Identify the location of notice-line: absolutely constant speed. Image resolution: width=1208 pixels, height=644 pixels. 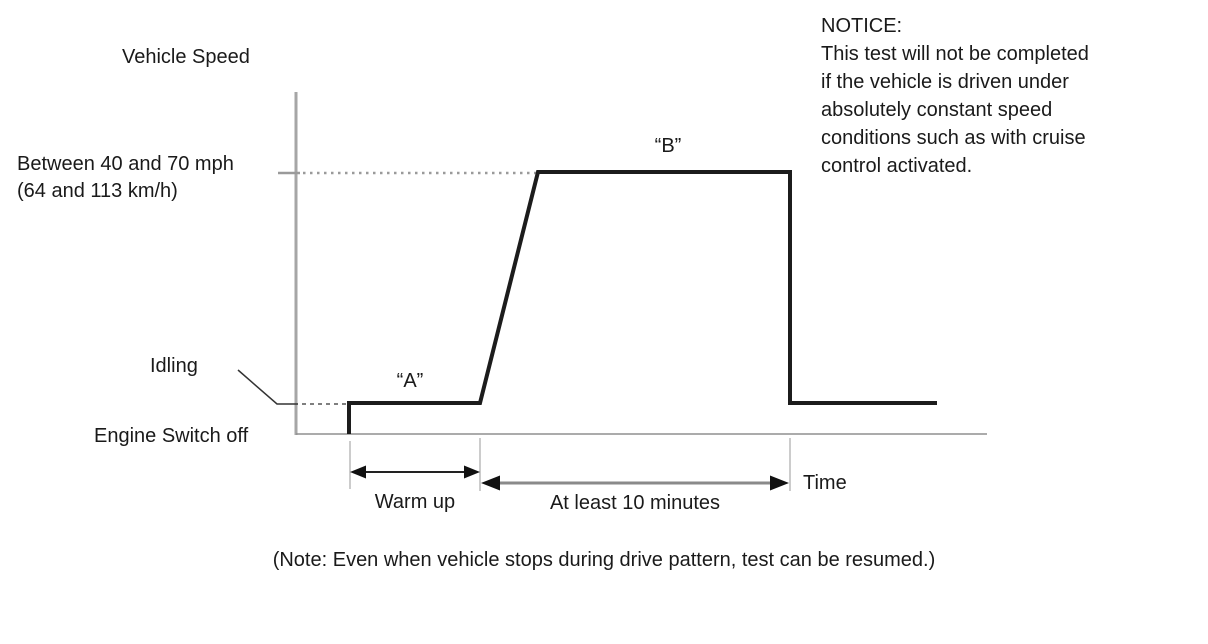
(937, 110).